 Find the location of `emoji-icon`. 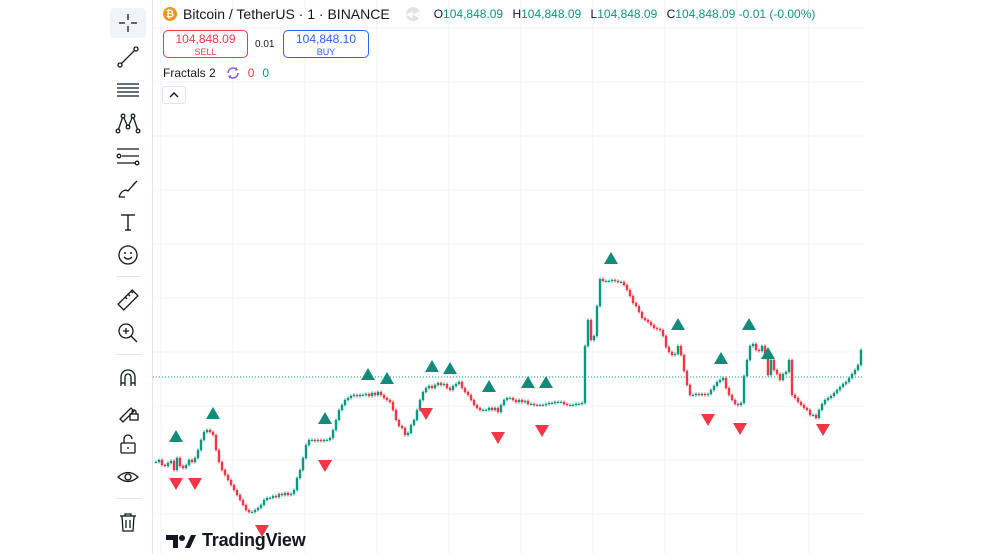

emoji-icon is located at coordinates (128, 255).